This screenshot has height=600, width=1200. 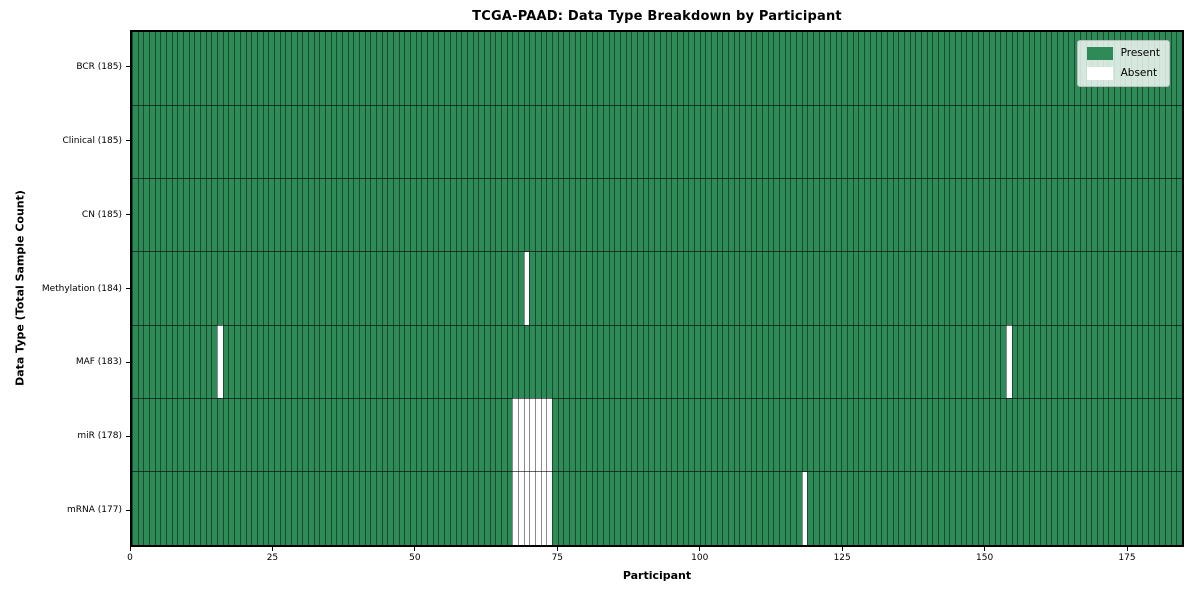 What do you see at coordinates (94, 510) in the screenshot?
I see `y-tick-label: mRNA (177)` at bounding box center [94, 510].